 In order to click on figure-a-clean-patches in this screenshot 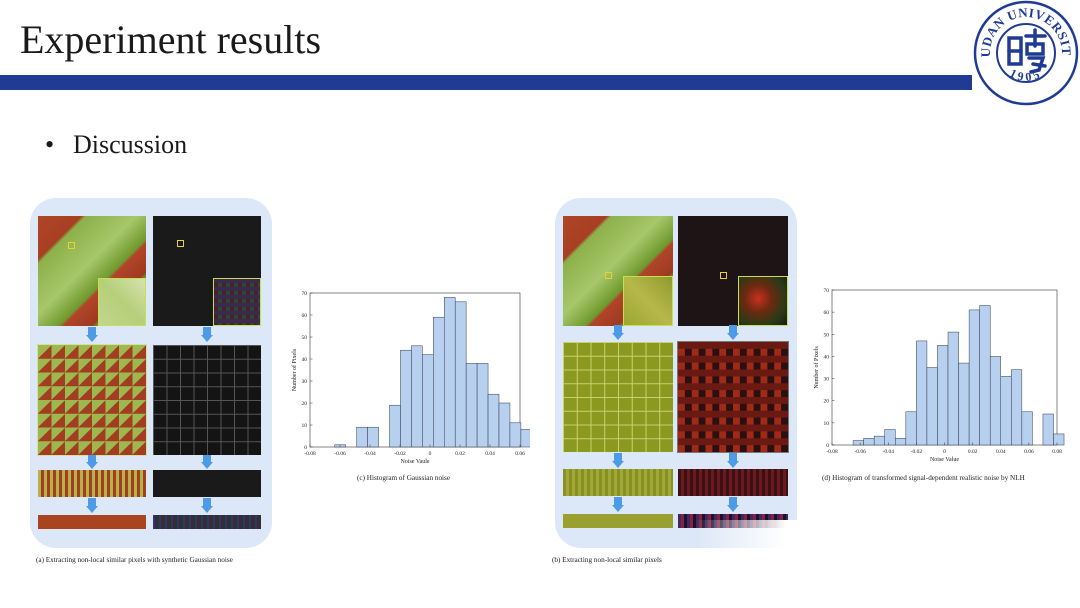, I will do `click(92, 400)`.